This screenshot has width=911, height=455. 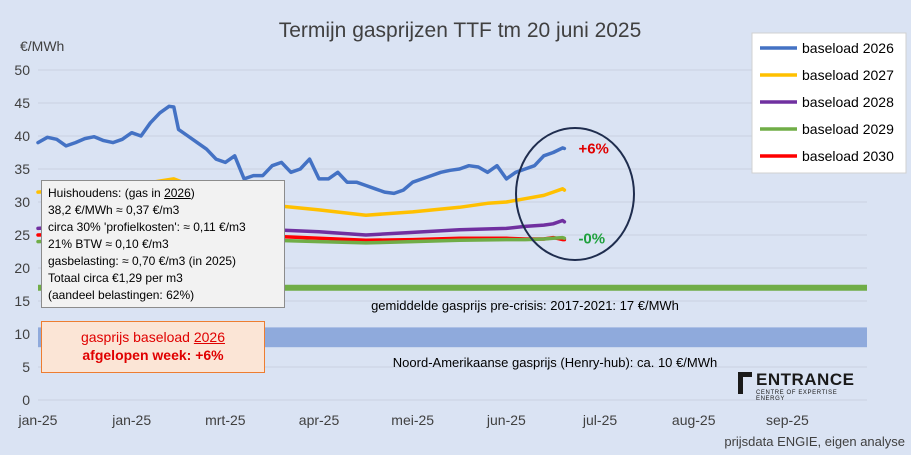 What do you see at coordinates (848, 48) in the screenshot?
I see `legend-label: baseload 2026` at bounding box center [848, 48].